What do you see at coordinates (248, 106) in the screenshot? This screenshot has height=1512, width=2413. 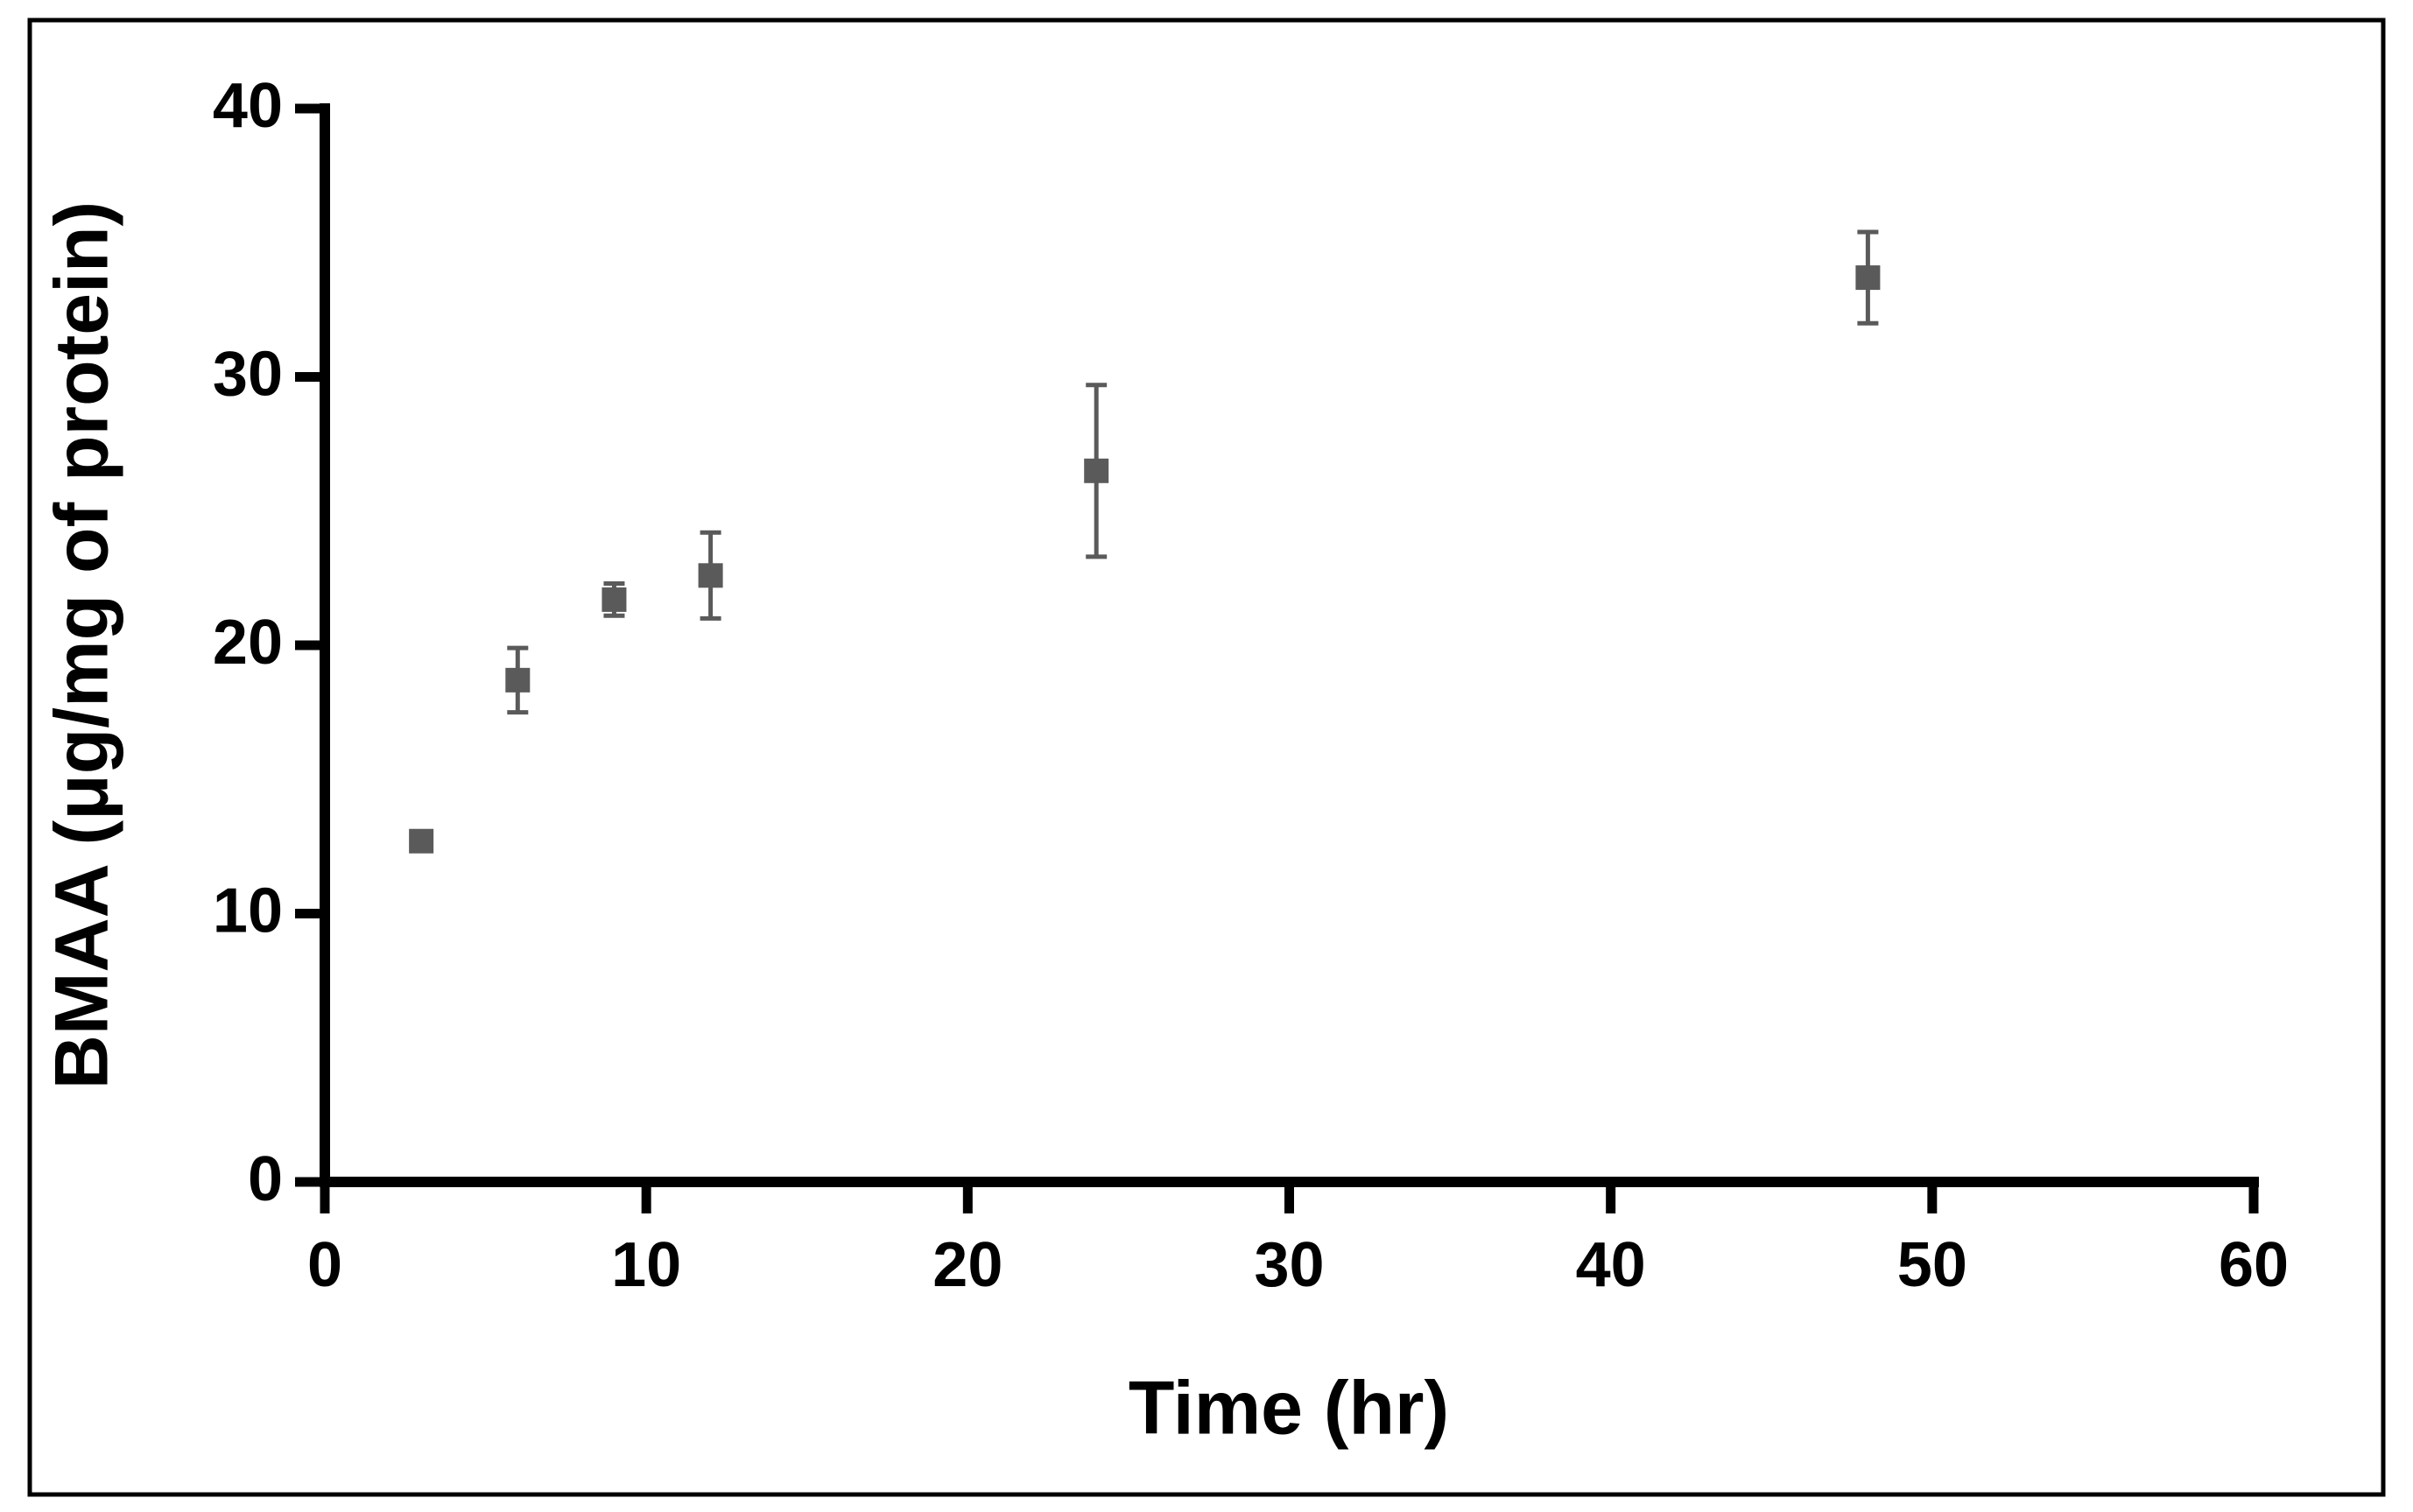 I see `y-tick-label: 40` at bounding box center [248, 106].